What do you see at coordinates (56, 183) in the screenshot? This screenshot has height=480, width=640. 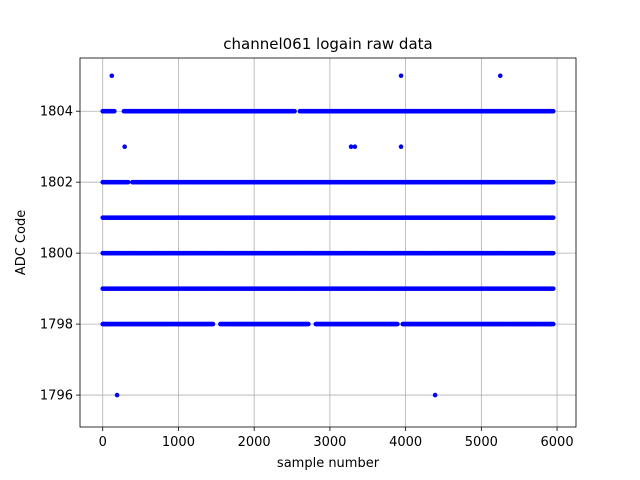 I see `y-tick-label: 1802` at bounding box center [56, 183].